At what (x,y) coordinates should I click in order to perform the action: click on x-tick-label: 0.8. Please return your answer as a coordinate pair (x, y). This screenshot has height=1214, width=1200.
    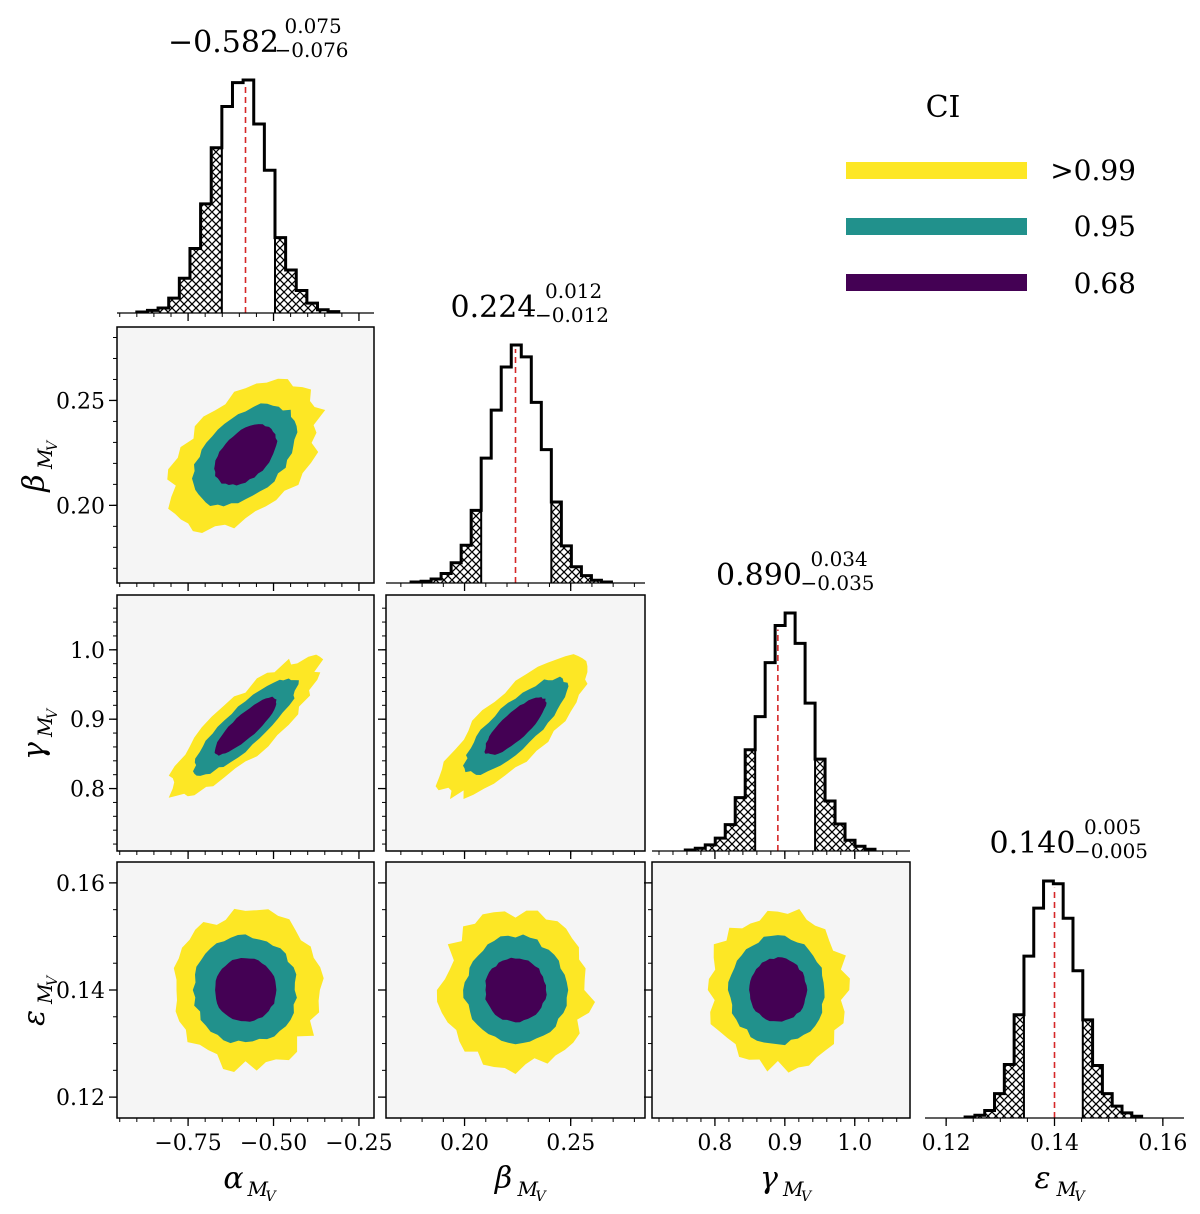
    Looking at the image, I should click on (714, 1143).